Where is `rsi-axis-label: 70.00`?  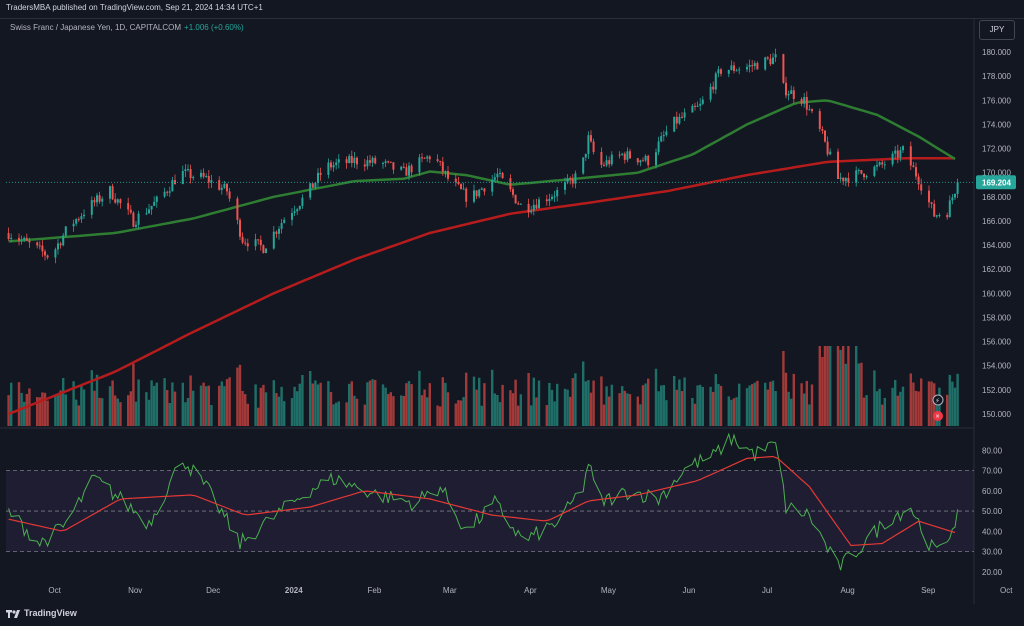 rsi-axis-label: 70.00 is located at coordinates (992, 471).